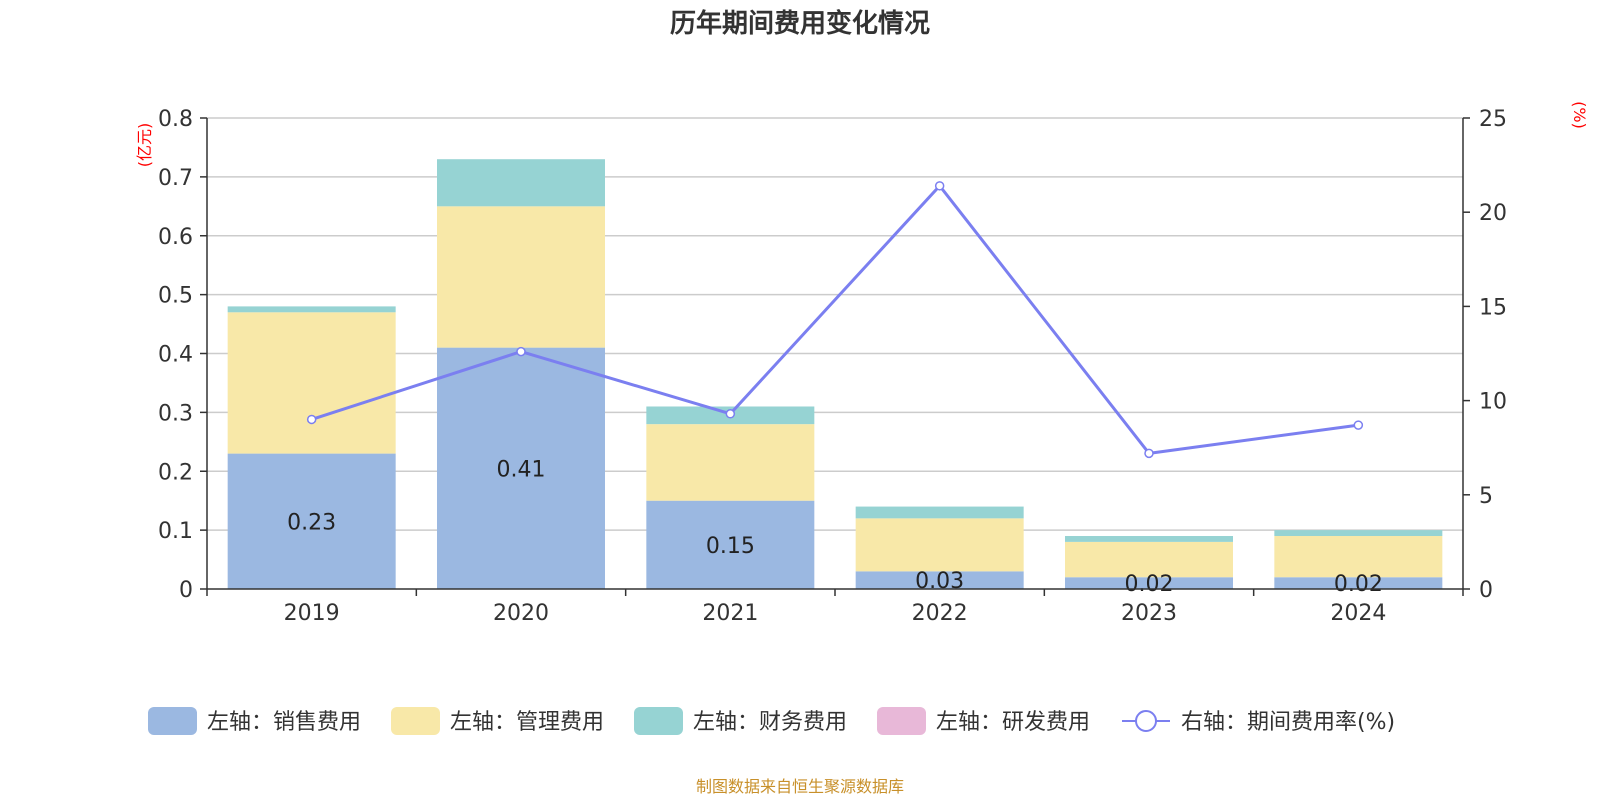 This screenshot has width=1600, height=800. What do you see at coordinates (1493, 119) in the screenshot?
I see `right-tick-label: 25` at bounding box center [1493, 119].